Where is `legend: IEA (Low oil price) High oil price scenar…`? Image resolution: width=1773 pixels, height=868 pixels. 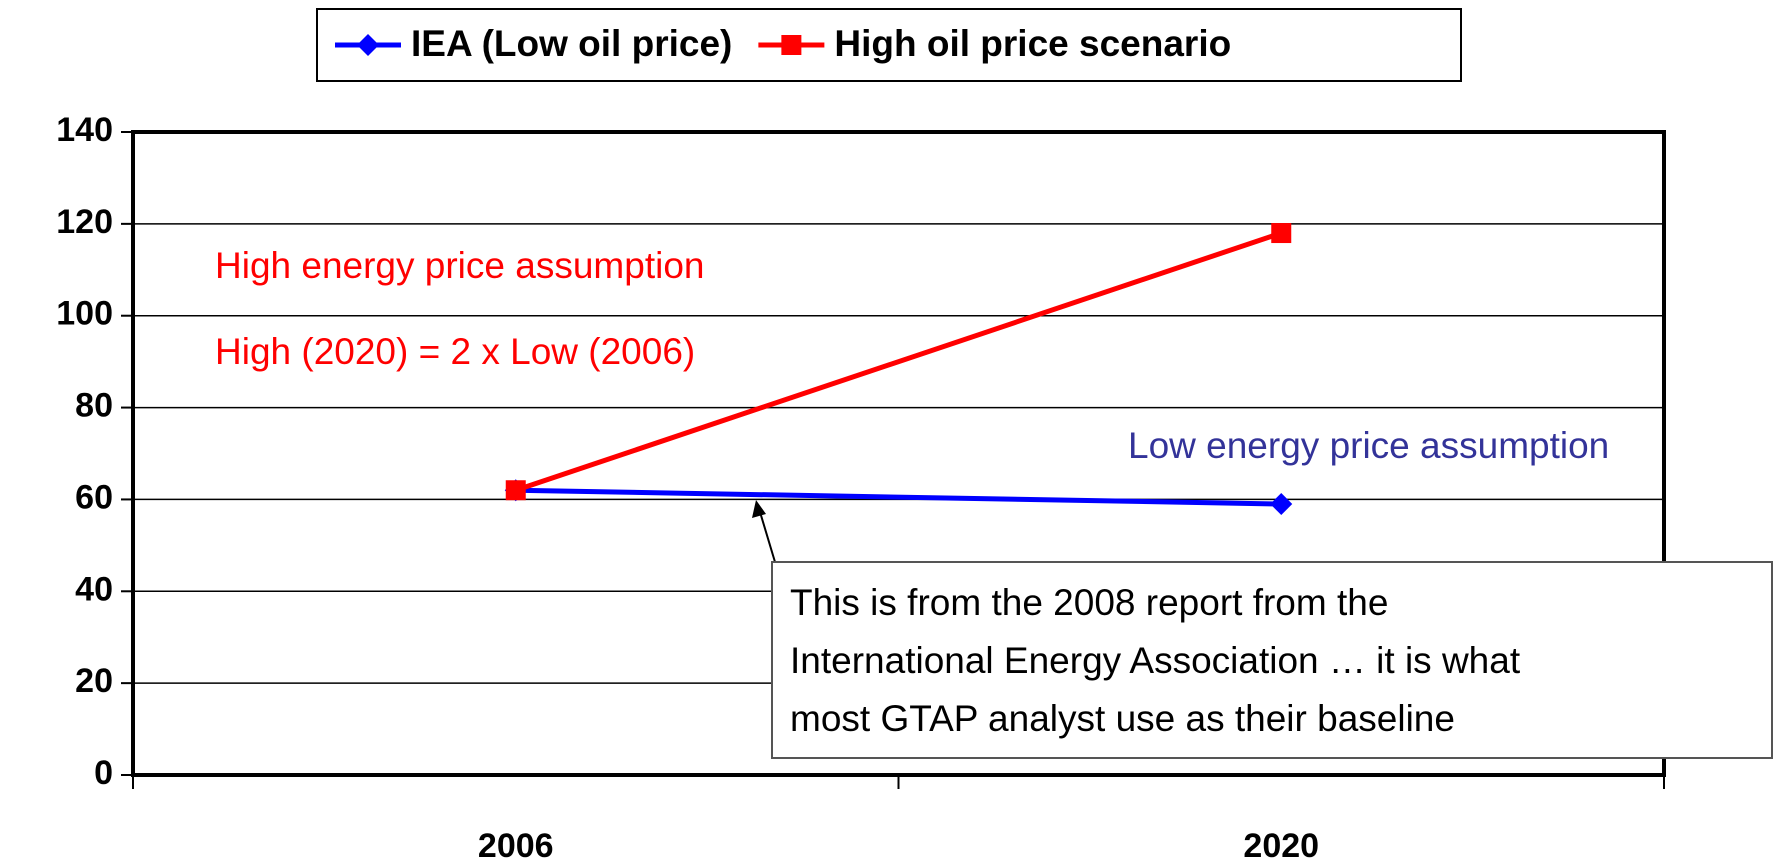 legend: IEA (Low oil price) High oil price scenar… is located at coordinates (889, 45).